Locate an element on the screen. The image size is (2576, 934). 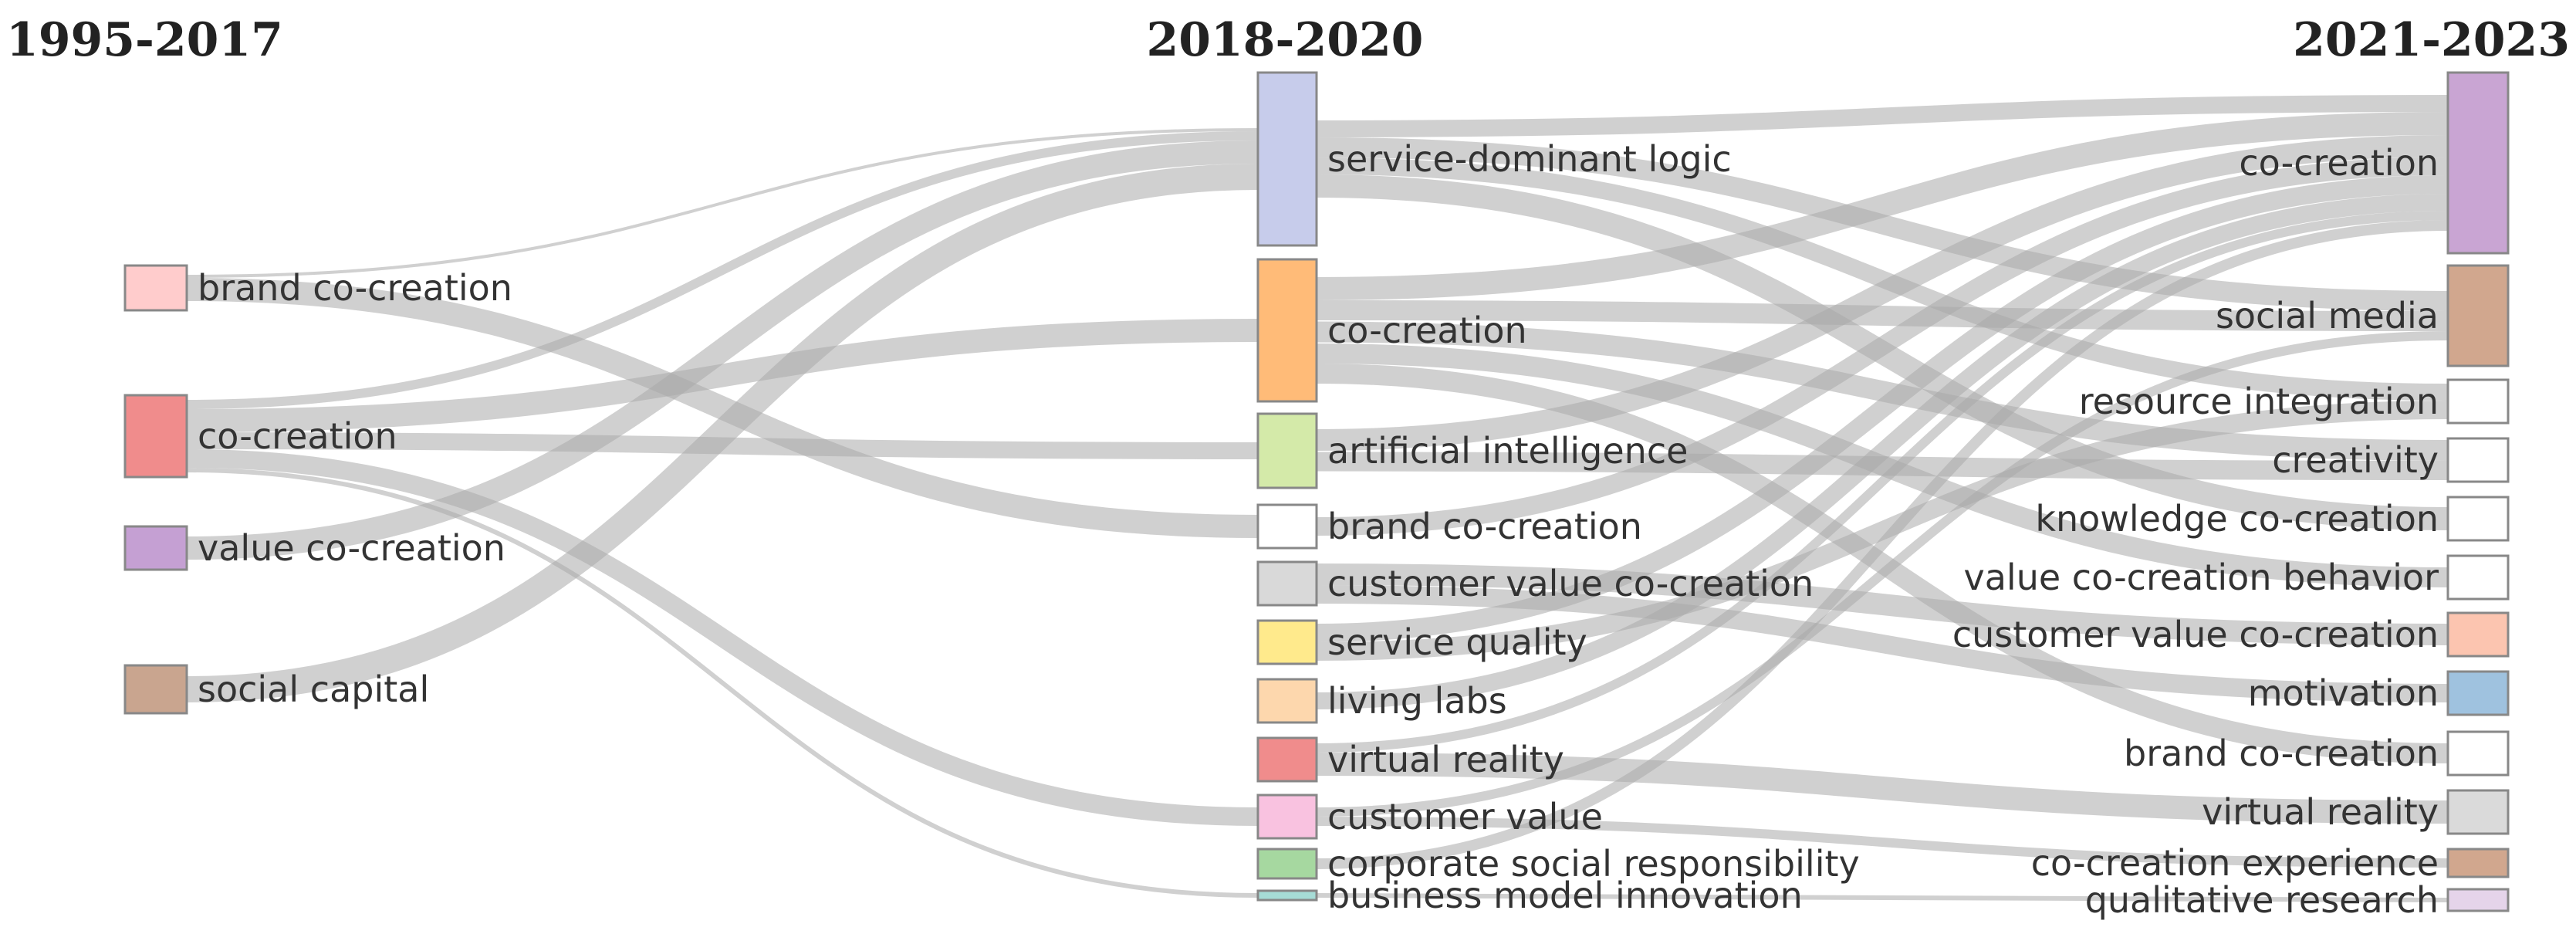
flow-c0-brand-to-c1-brand is located at coordinates (722, 408).